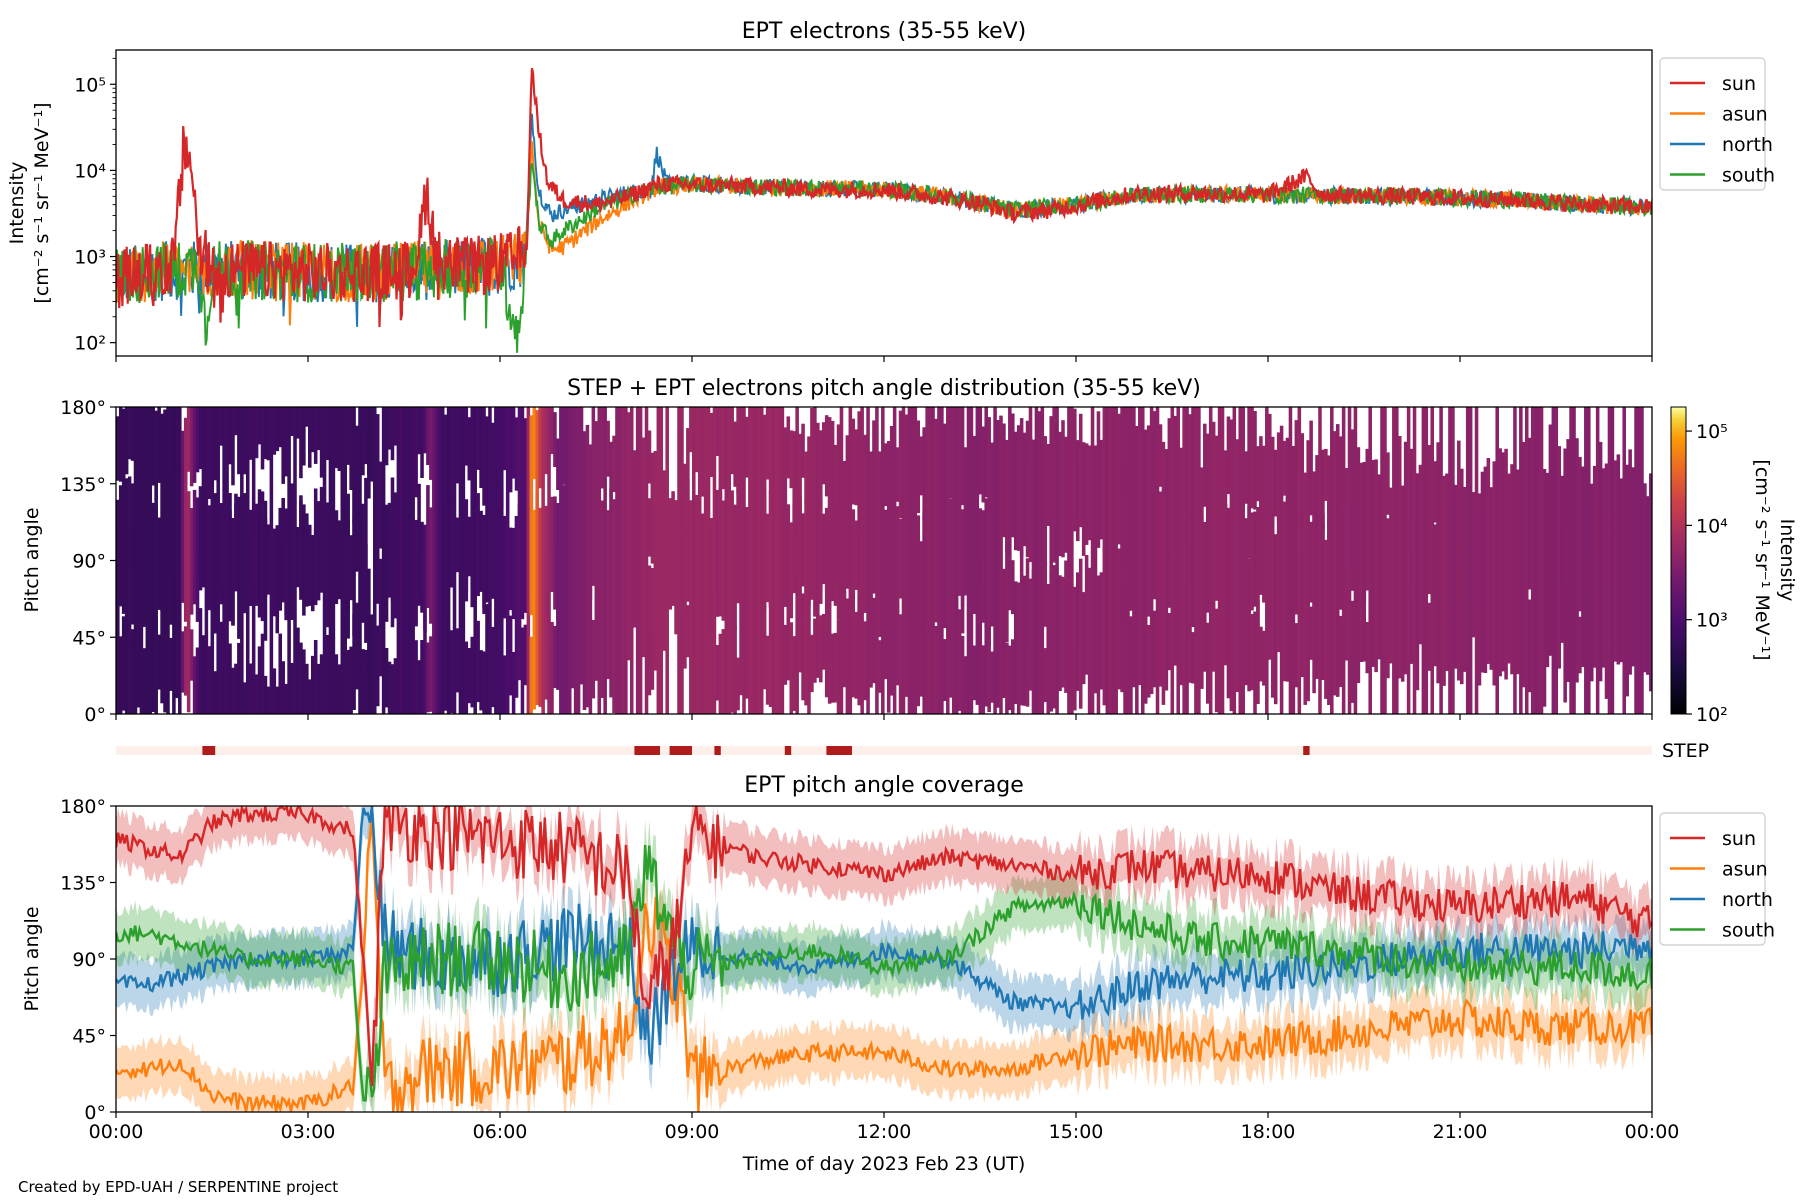 Image resolution: width=1800 pixels, height=1200 pixels. What do you see at coordinates (308, 1132) in the screenshot?
I see `x-tick-label: 03:00` at bounding box center [308, 1132].